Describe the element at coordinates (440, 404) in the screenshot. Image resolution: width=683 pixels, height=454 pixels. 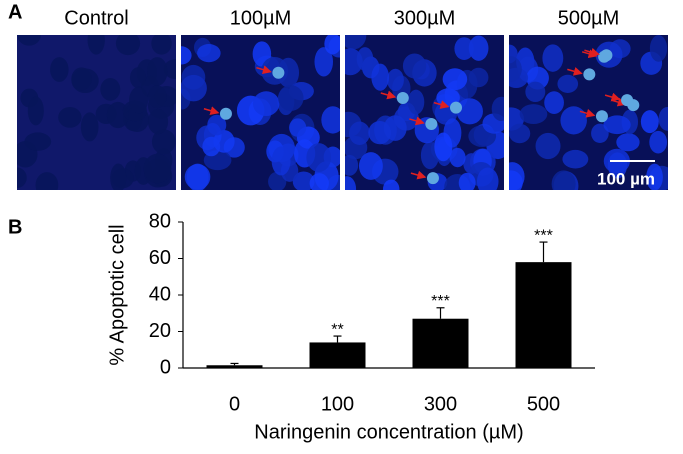
I see `x-tick-label: 300` at that location.